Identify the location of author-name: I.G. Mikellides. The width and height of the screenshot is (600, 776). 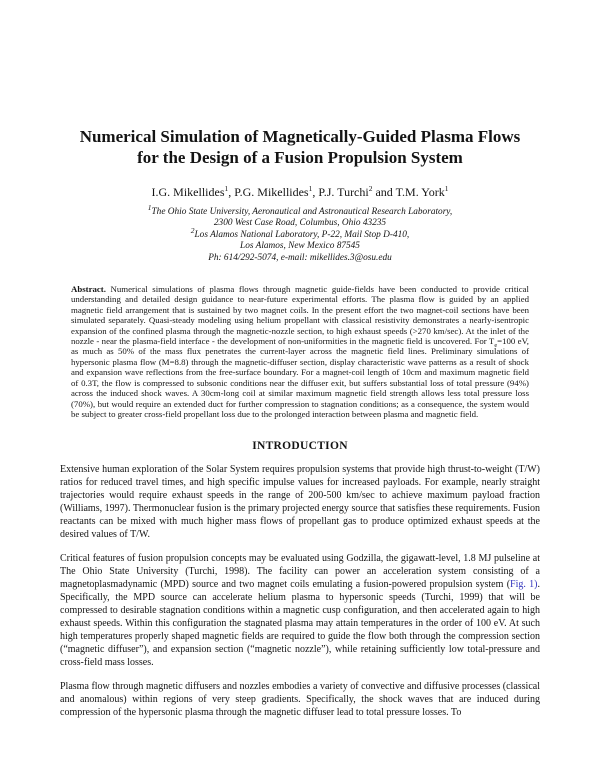
(188, 192).